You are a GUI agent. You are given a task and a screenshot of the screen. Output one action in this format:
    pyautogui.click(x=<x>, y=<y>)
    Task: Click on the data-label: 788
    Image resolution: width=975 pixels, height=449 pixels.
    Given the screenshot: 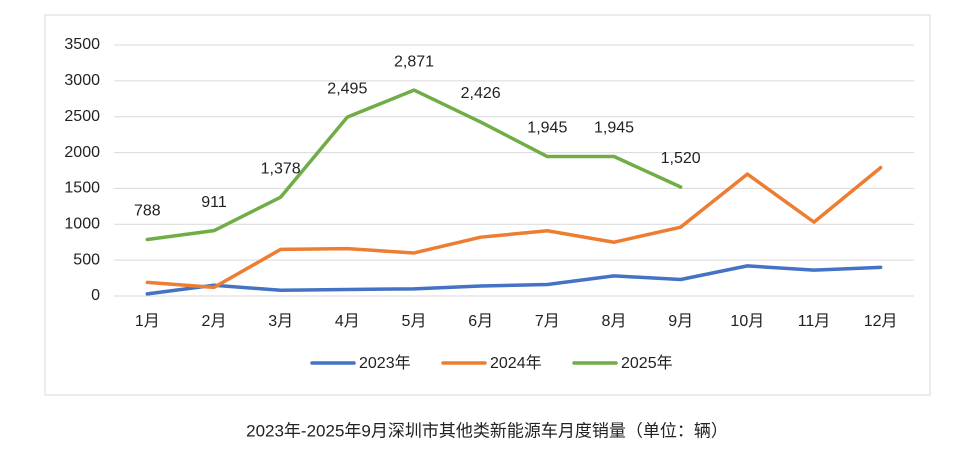 What is the action you would take?
    pyautogui.click(x=147, y=211)
    